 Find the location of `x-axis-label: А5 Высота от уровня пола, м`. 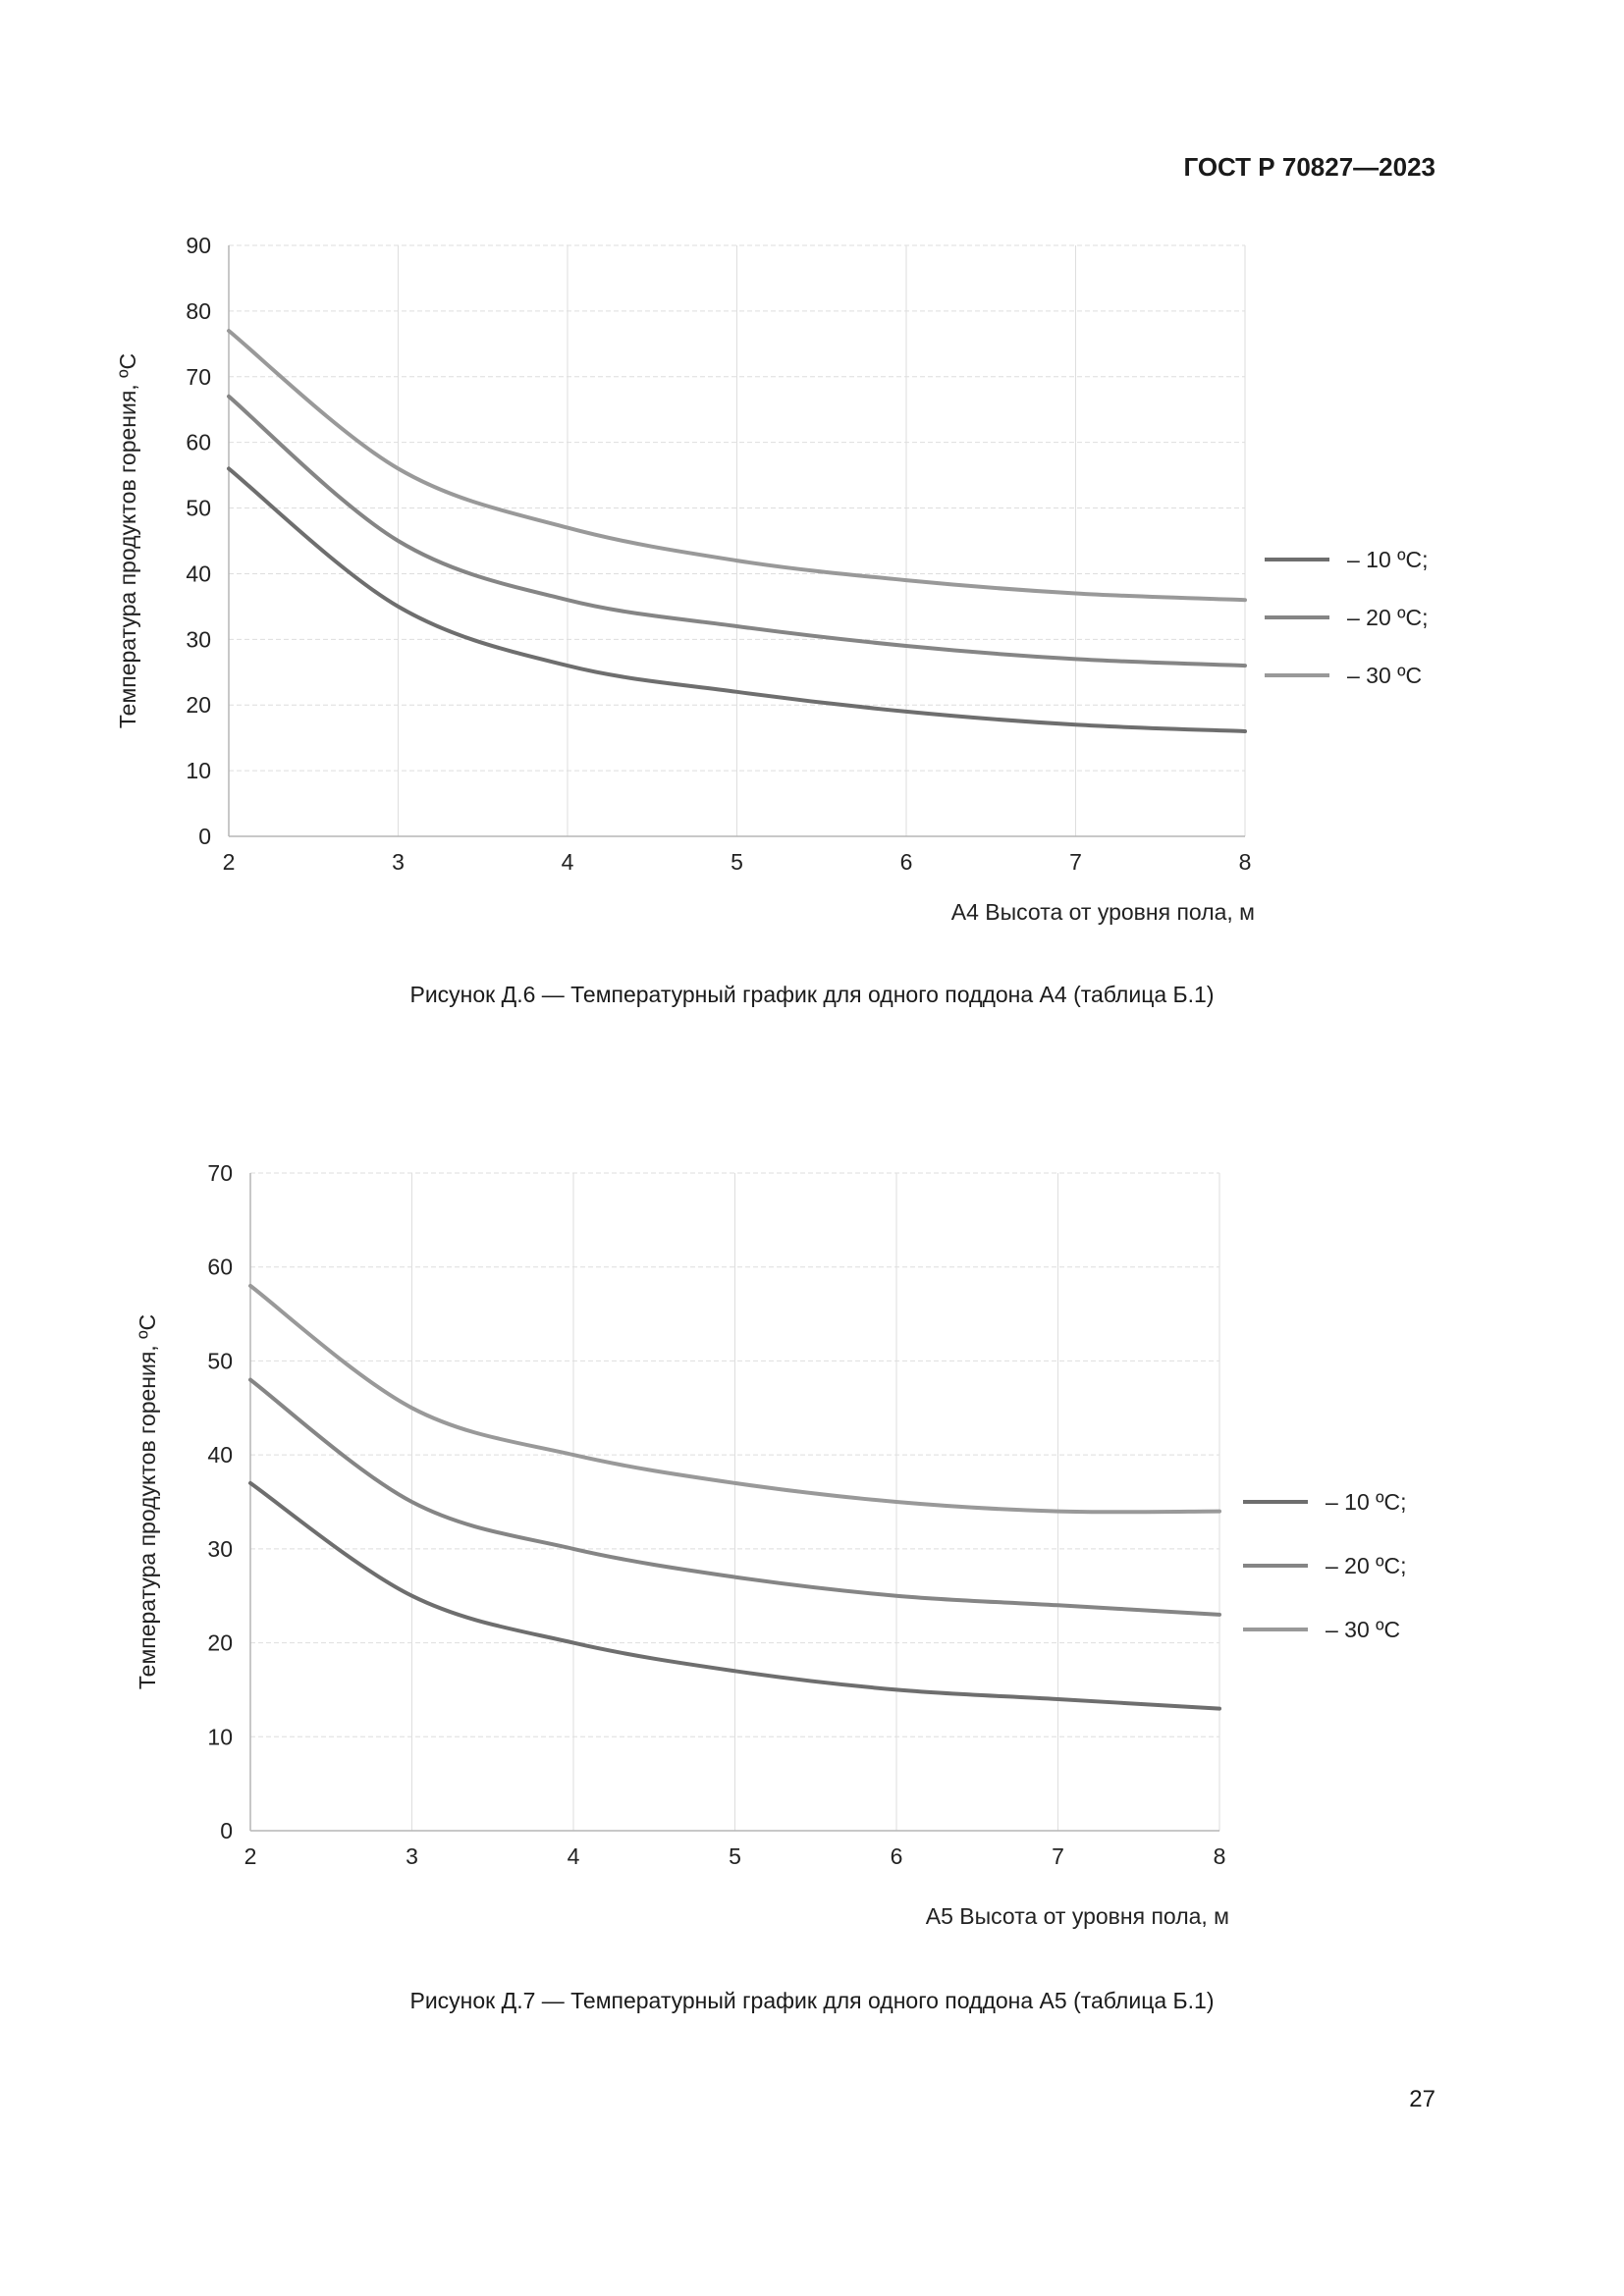

x-axis-label: А5 Высота от уровня пола, м is located at coordinates (1077, 1916).